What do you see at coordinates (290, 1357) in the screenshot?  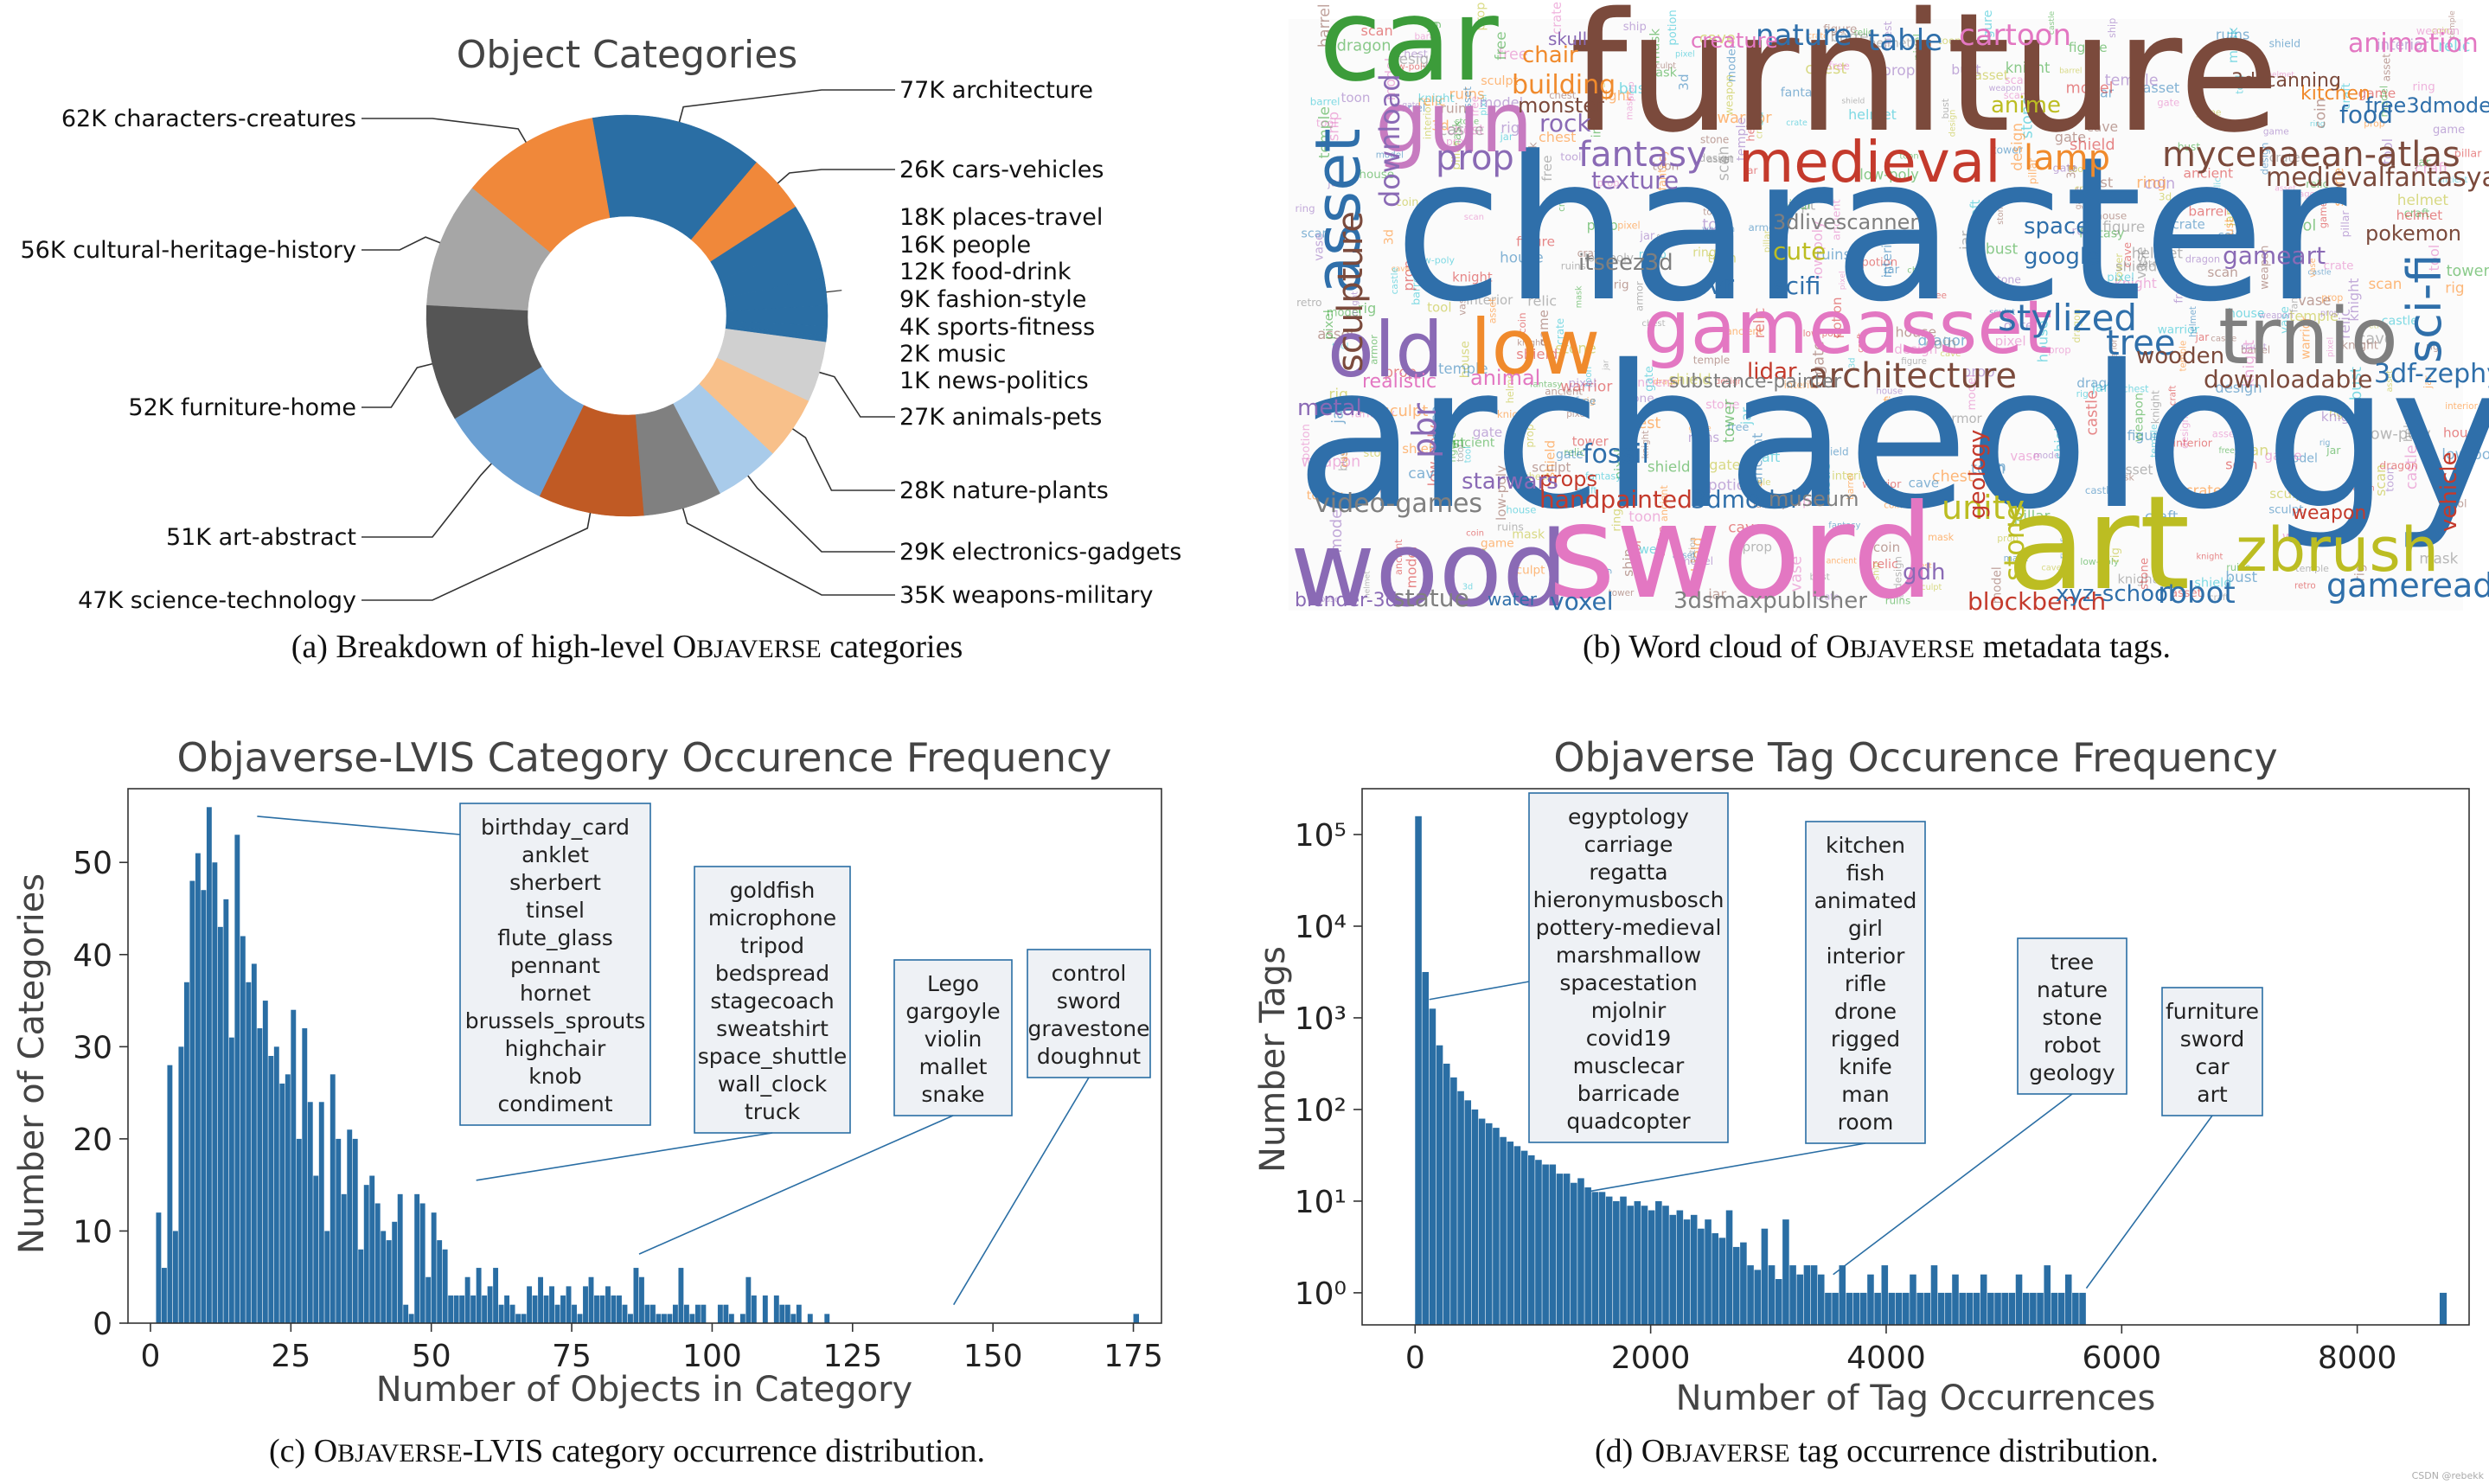 I see `x-tick-label: 25` at bounding box center [290, 1357].